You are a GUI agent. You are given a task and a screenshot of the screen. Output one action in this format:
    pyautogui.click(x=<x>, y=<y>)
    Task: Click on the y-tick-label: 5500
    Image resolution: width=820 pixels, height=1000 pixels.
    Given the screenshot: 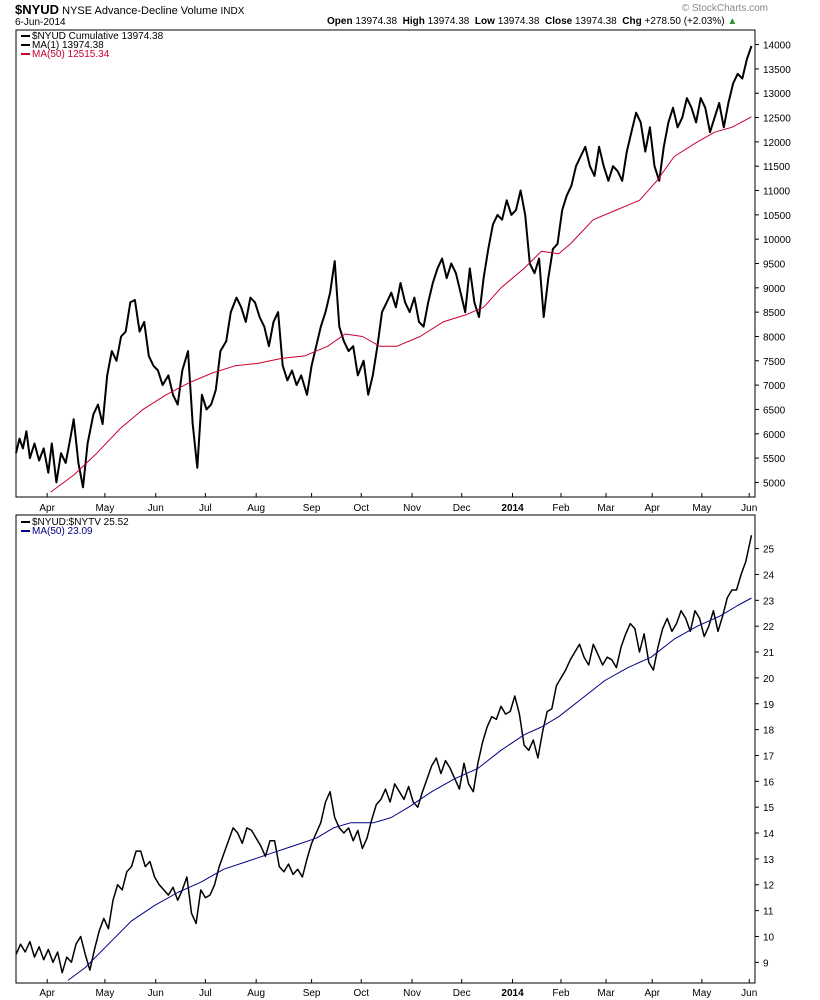 What is the action you would take?
    pyautogui.click(x=774, y=459)
    